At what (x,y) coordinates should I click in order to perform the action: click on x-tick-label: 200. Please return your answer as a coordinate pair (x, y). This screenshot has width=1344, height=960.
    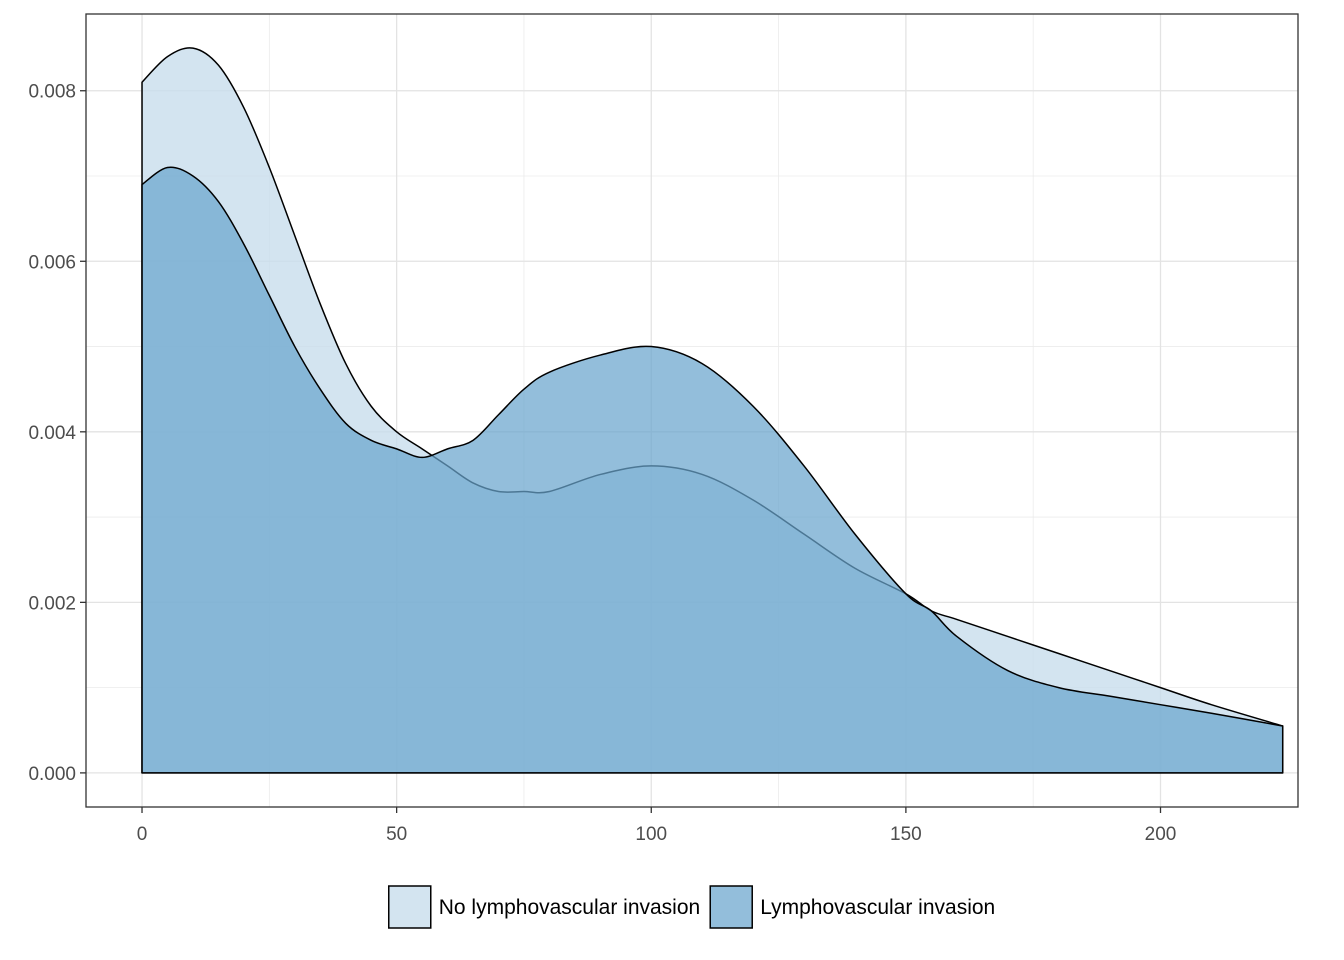
    Looking at the image, I should click on (1161, 834).